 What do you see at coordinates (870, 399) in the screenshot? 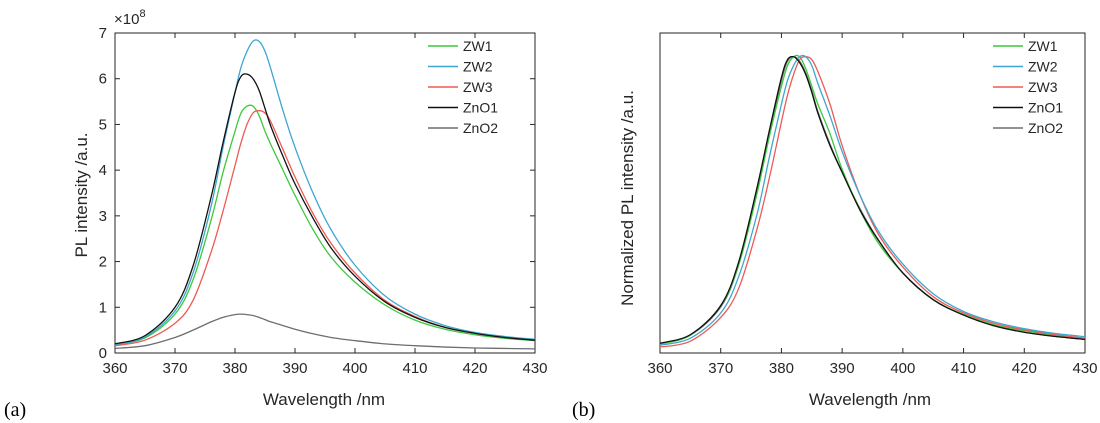
I see `panel-b-x-axis-label: Wavelength /nm` at bounding box center [870, 399].